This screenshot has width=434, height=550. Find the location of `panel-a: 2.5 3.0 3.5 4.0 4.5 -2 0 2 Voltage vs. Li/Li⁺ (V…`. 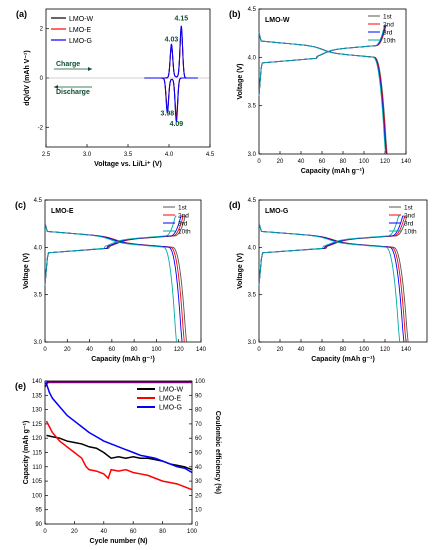

panel-a: 2.5 3.0 3.5 4.0 4.5 -2 0 2 Voltage vs. Li/Li⁺ (V… is located at coordinates (115, 88).